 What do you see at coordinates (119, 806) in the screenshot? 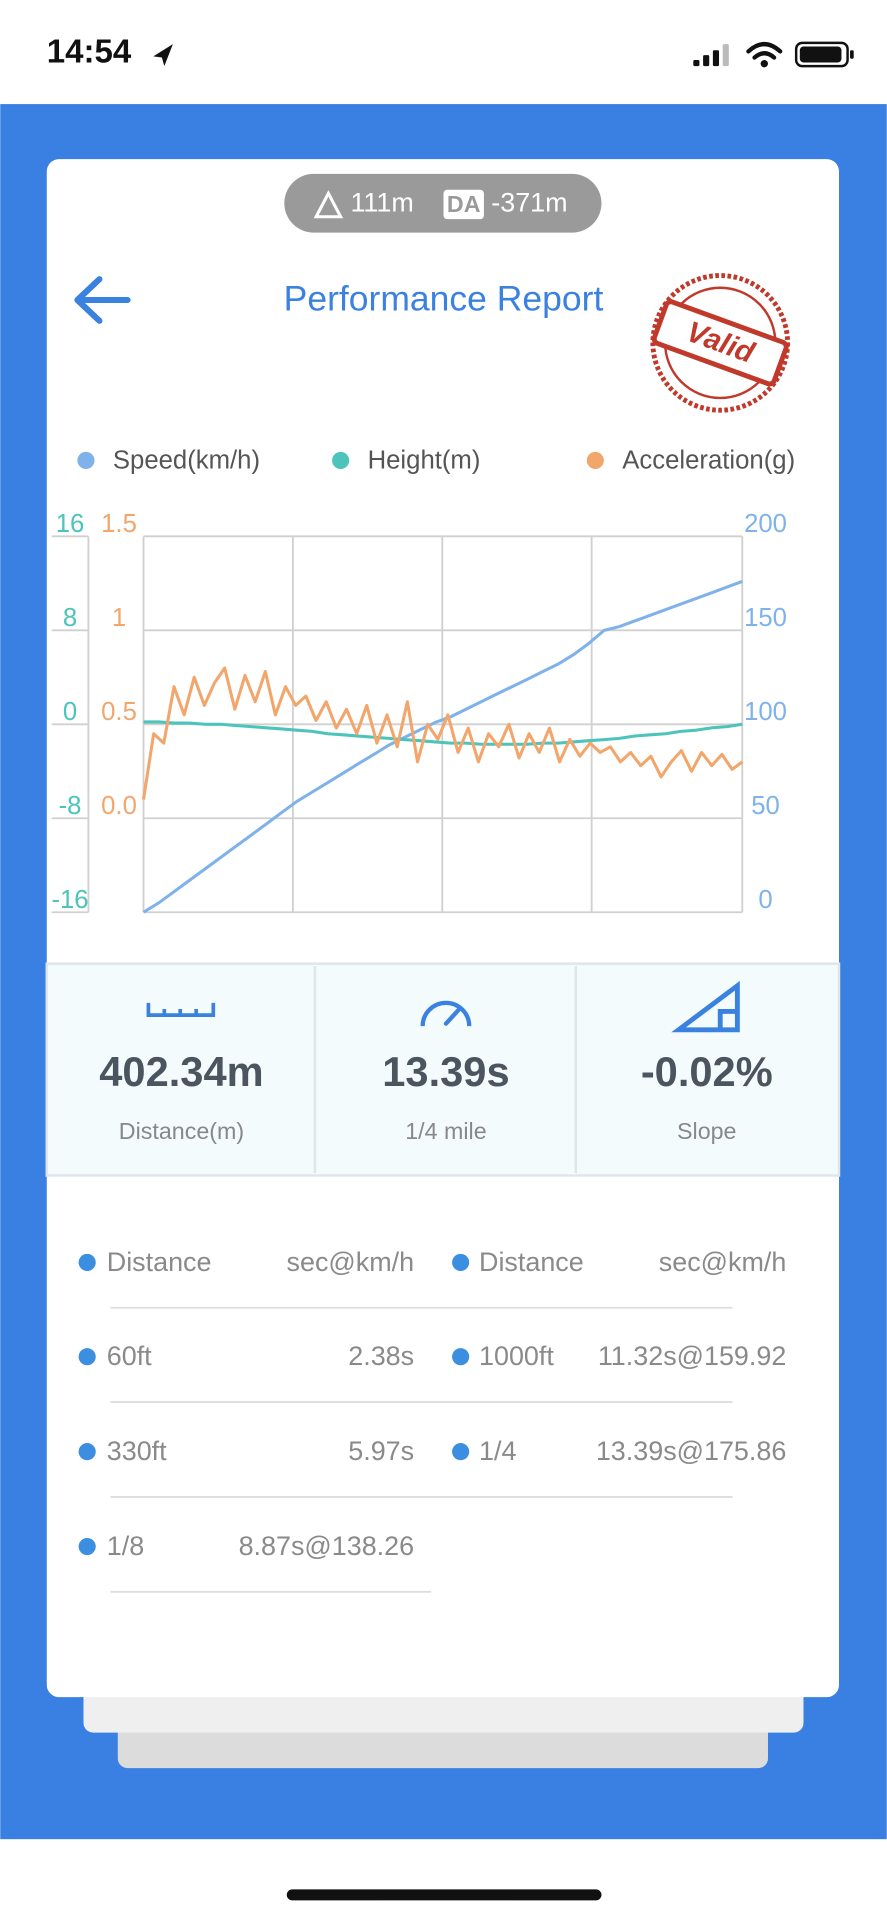
I see `y3-tick-label: 0.0` at bounding box center [119, 806].